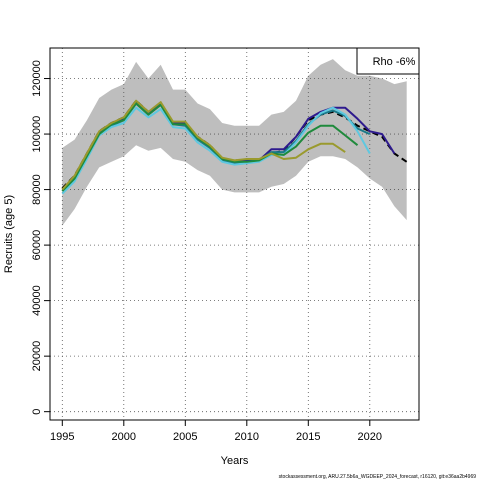 Image resolution: width=480 pixels, height=480 pixels. Describe the element at coordinates (37, 189) in the screenshot. I see `y-tick-label: 80000` at that location.